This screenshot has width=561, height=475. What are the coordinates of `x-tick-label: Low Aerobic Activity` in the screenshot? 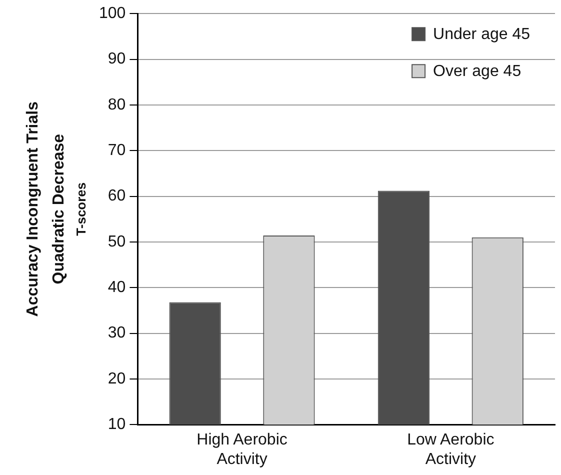 It's located at (450, 450).